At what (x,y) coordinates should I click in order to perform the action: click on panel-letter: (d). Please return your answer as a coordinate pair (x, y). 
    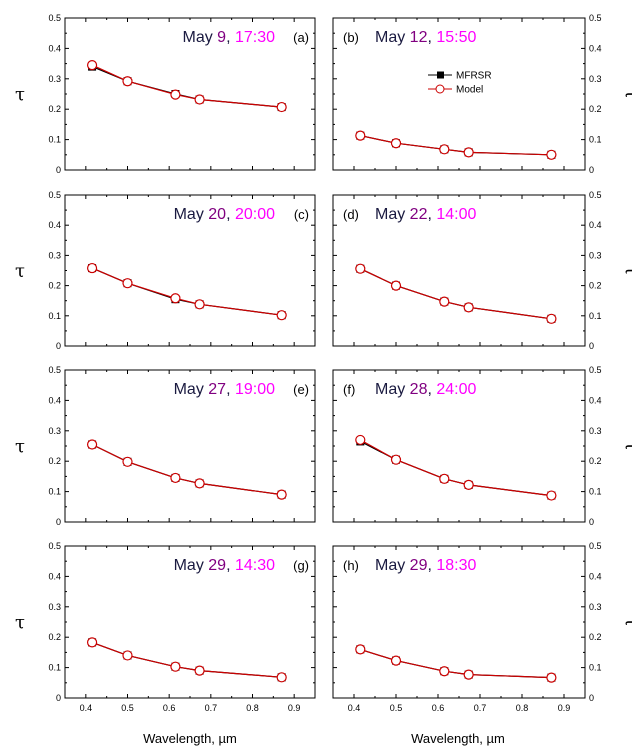
    Looking at the image, I should click on (351, 214).